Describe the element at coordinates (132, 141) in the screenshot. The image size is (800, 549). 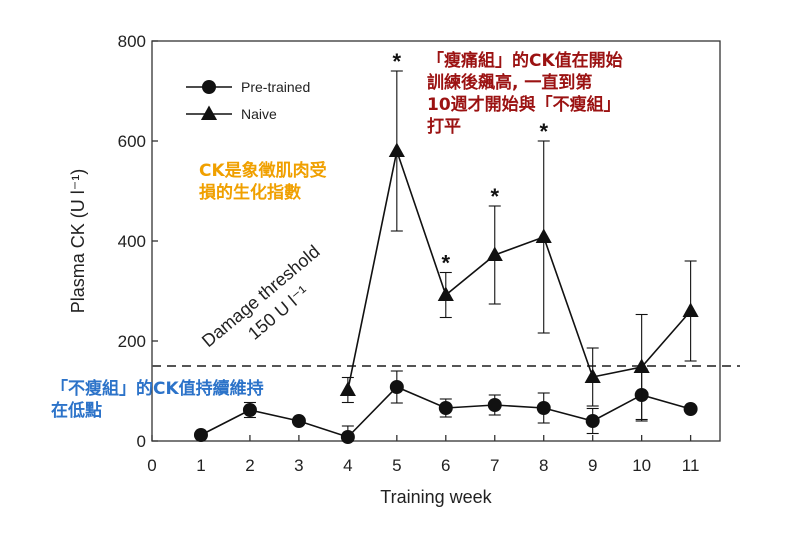
I see `y-tick-label: 600` at that location.